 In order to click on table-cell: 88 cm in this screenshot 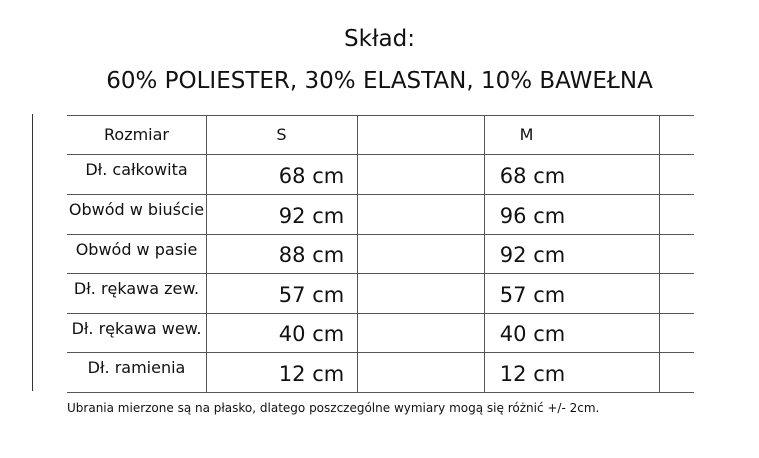, I will do `click(311, 255)`.